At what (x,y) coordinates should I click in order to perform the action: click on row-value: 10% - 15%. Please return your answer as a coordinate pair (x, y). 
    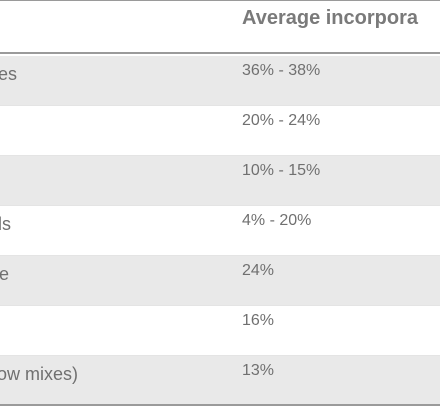
    Looking at the image, I should click on (281, 170).